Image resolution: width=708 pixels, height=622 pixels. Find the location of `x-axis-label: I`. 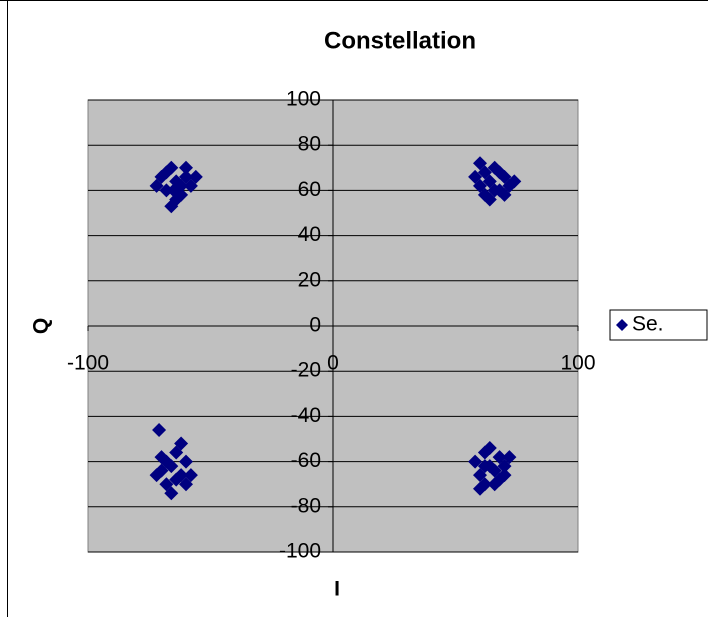

x-axis-label: I is located at coordinates (337, 589).